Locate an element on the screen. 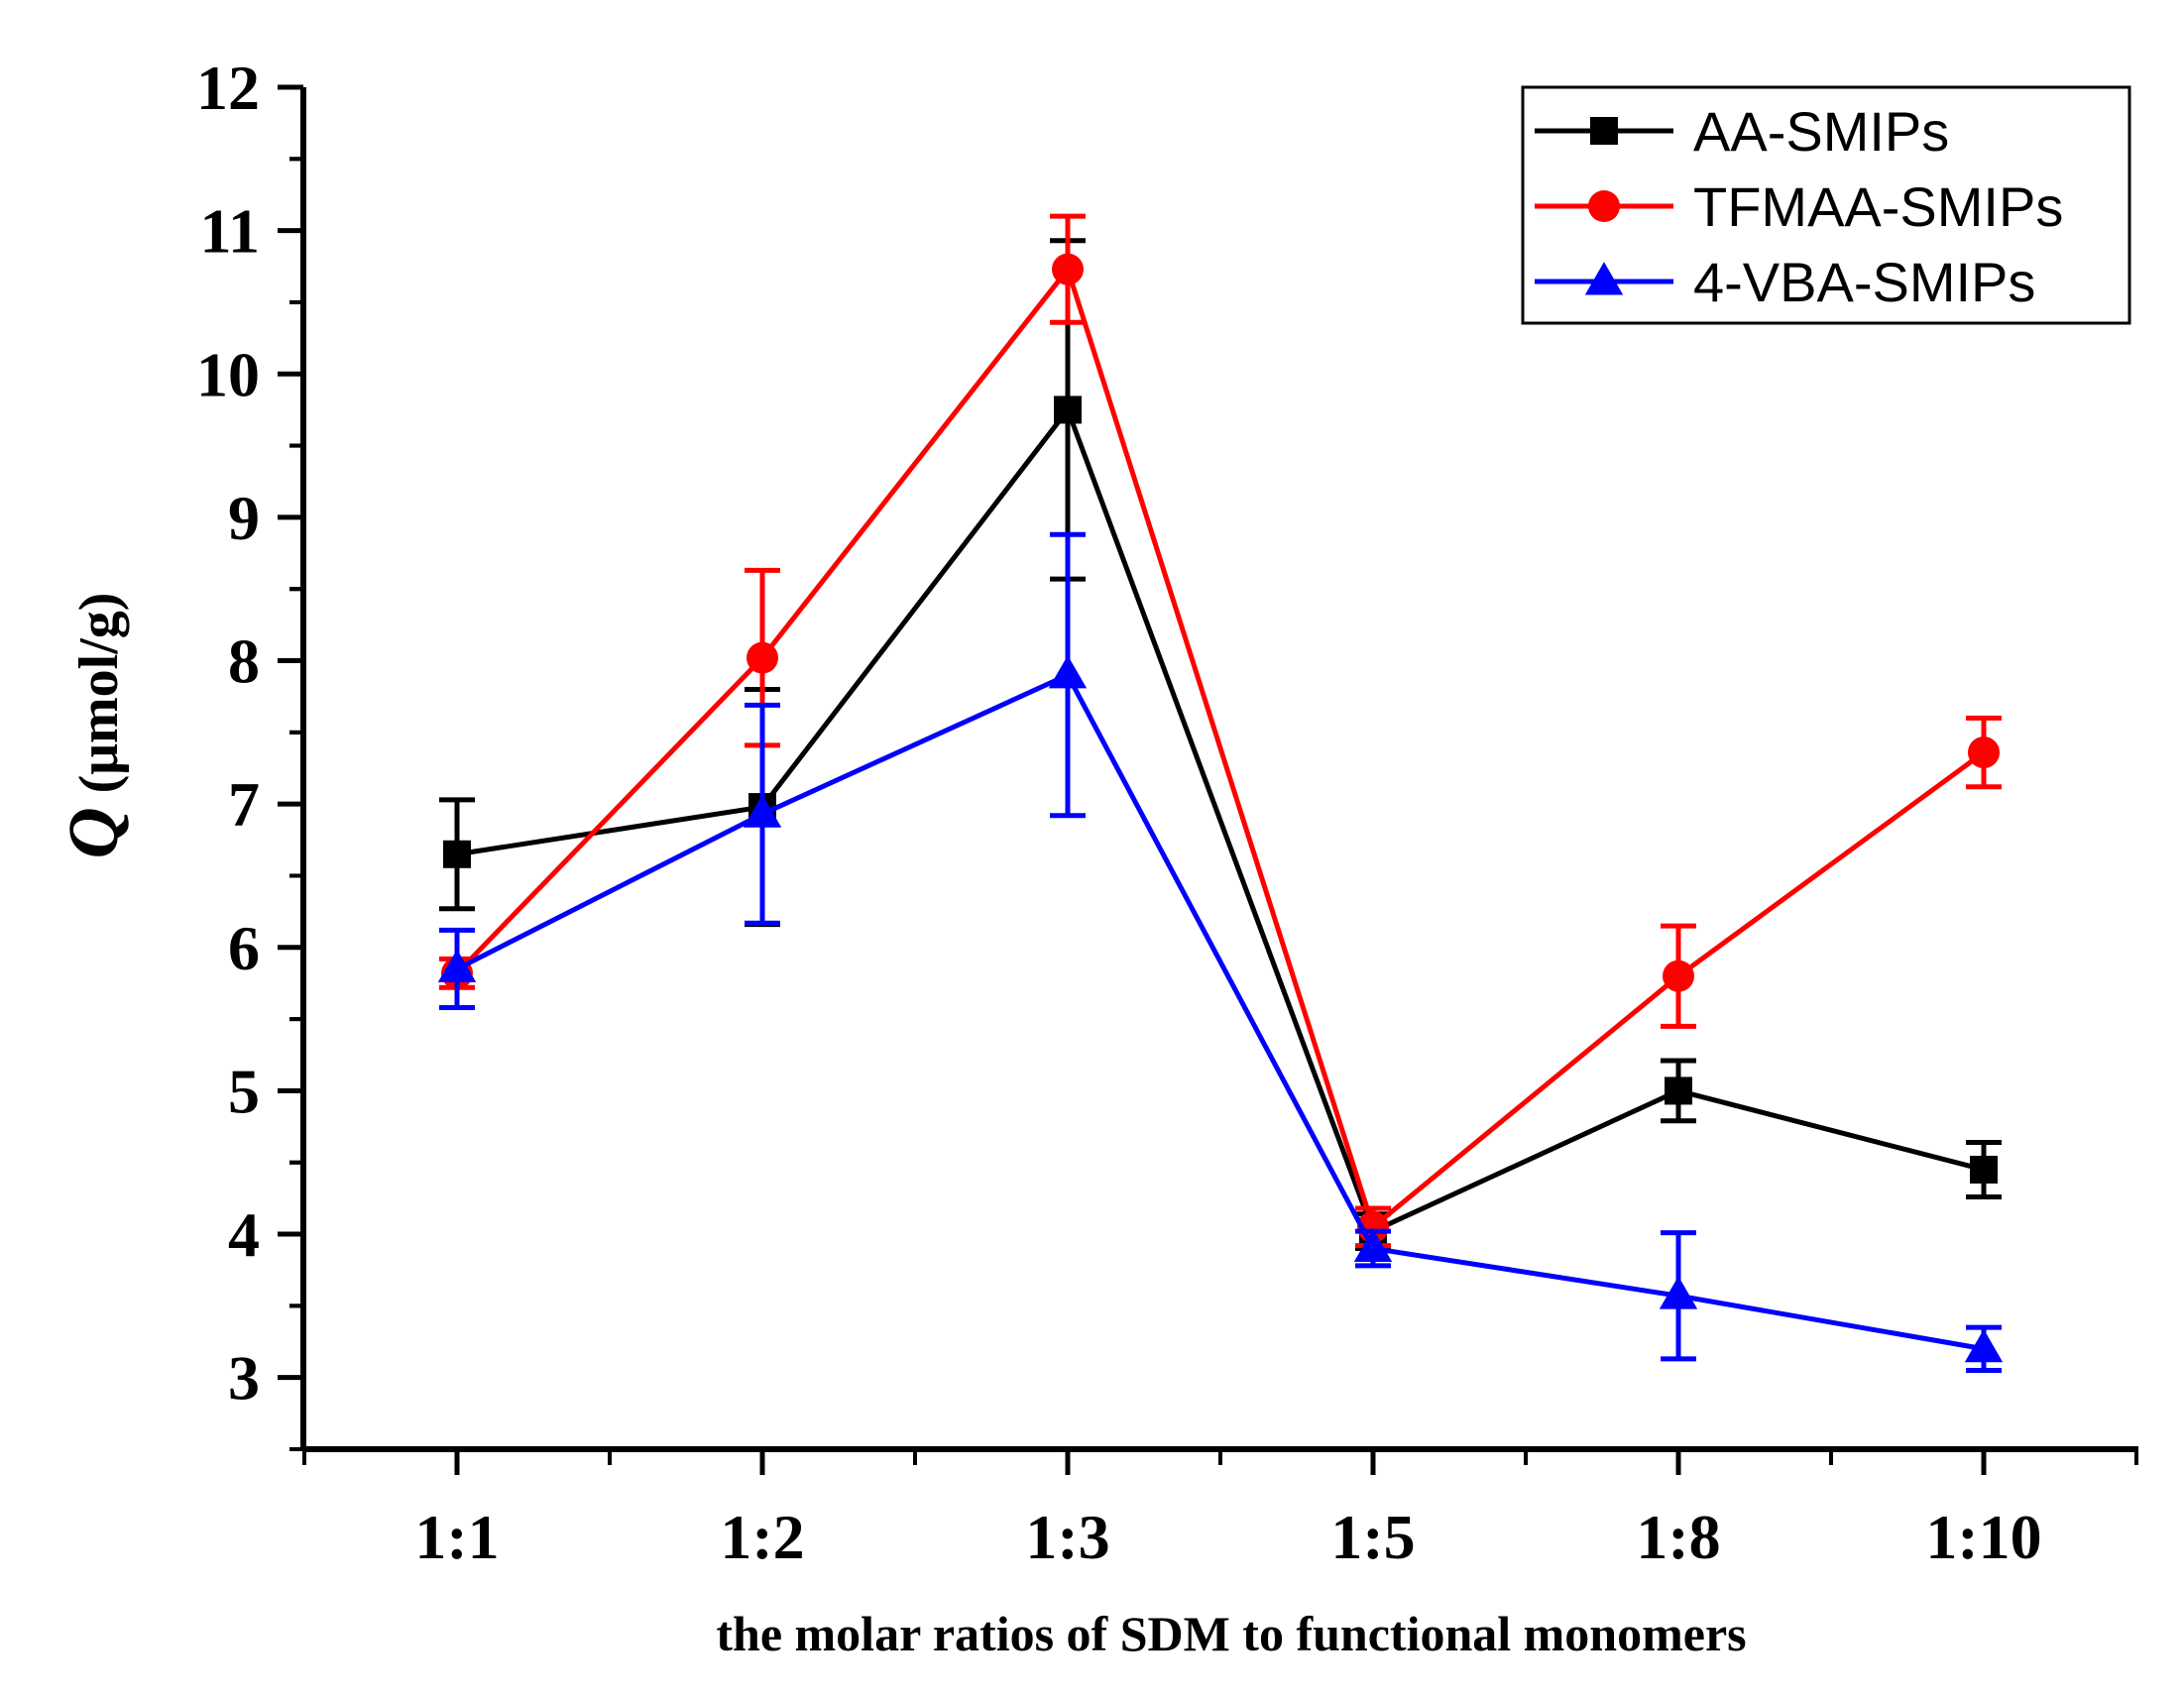  legend-label: 4-VBA-SMIPs is located at coordinates (1864, 282).